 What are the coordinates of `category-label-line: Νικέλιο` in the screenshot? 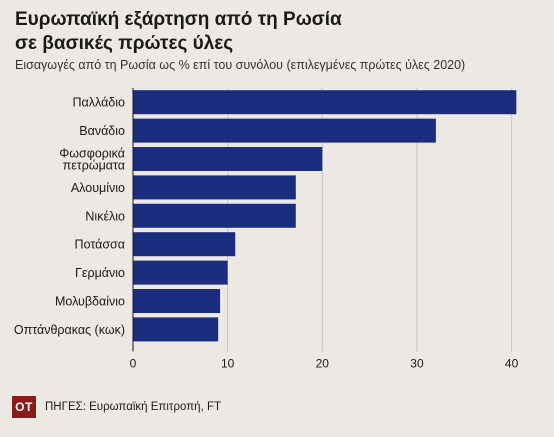 It's located at (105, 216).